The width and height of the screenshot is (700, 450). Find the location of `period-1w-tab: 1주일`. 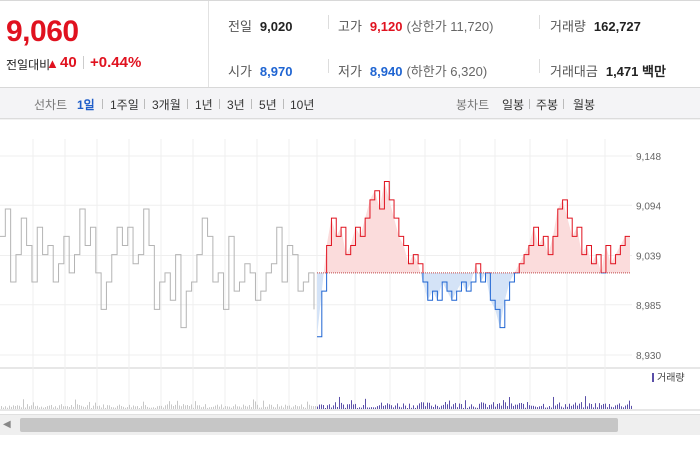

period-1w-tab: 1주일 is located at coordinates (124, 105).